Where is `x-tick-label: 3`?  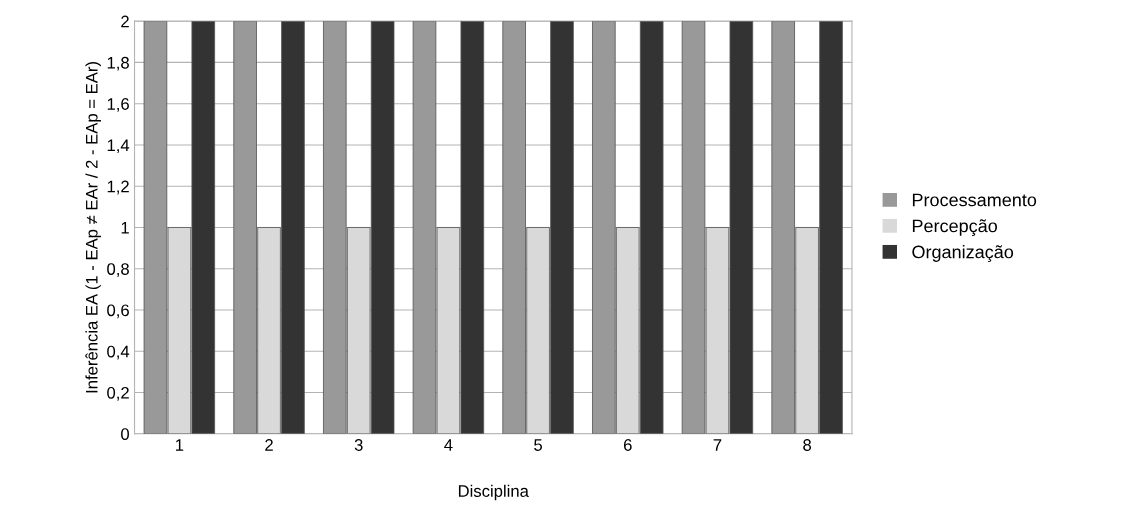 x-tick-label: 3 is located at coordinates (358, 445).